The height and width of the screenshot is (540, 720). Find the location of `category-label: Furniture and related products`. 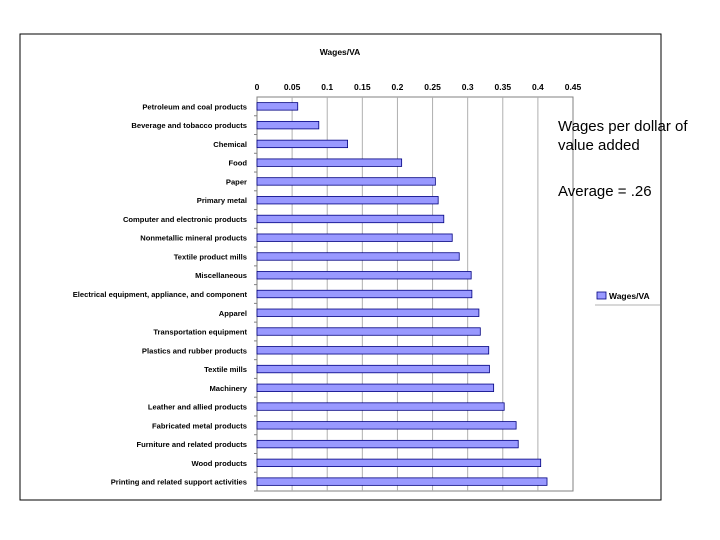

category-label: Furniture and related products is located at coordinates (191, 444).